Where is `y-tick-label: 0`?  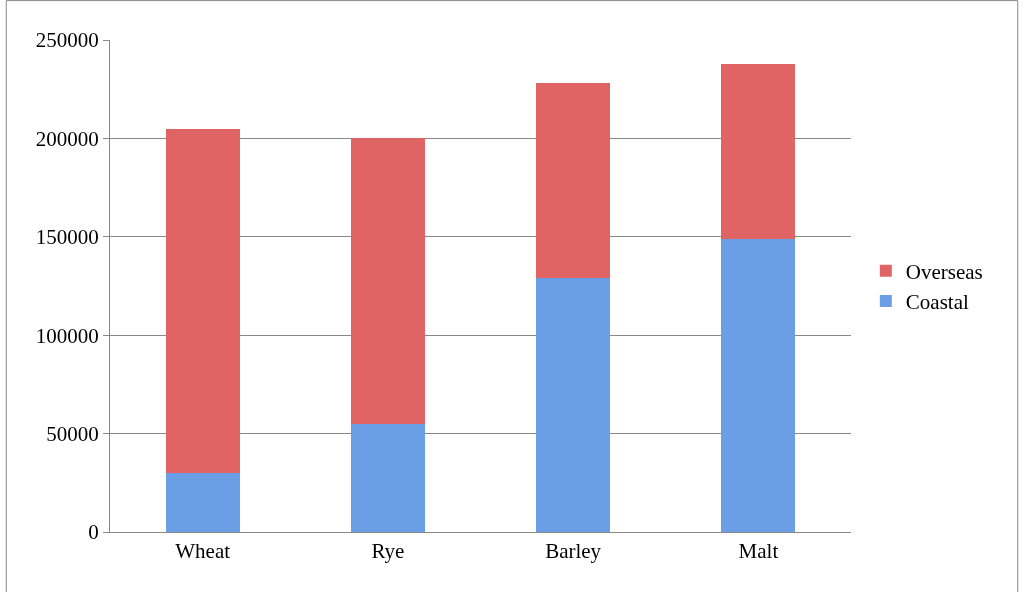
y-tick-label: 0 is located at coordinates (93, 532).